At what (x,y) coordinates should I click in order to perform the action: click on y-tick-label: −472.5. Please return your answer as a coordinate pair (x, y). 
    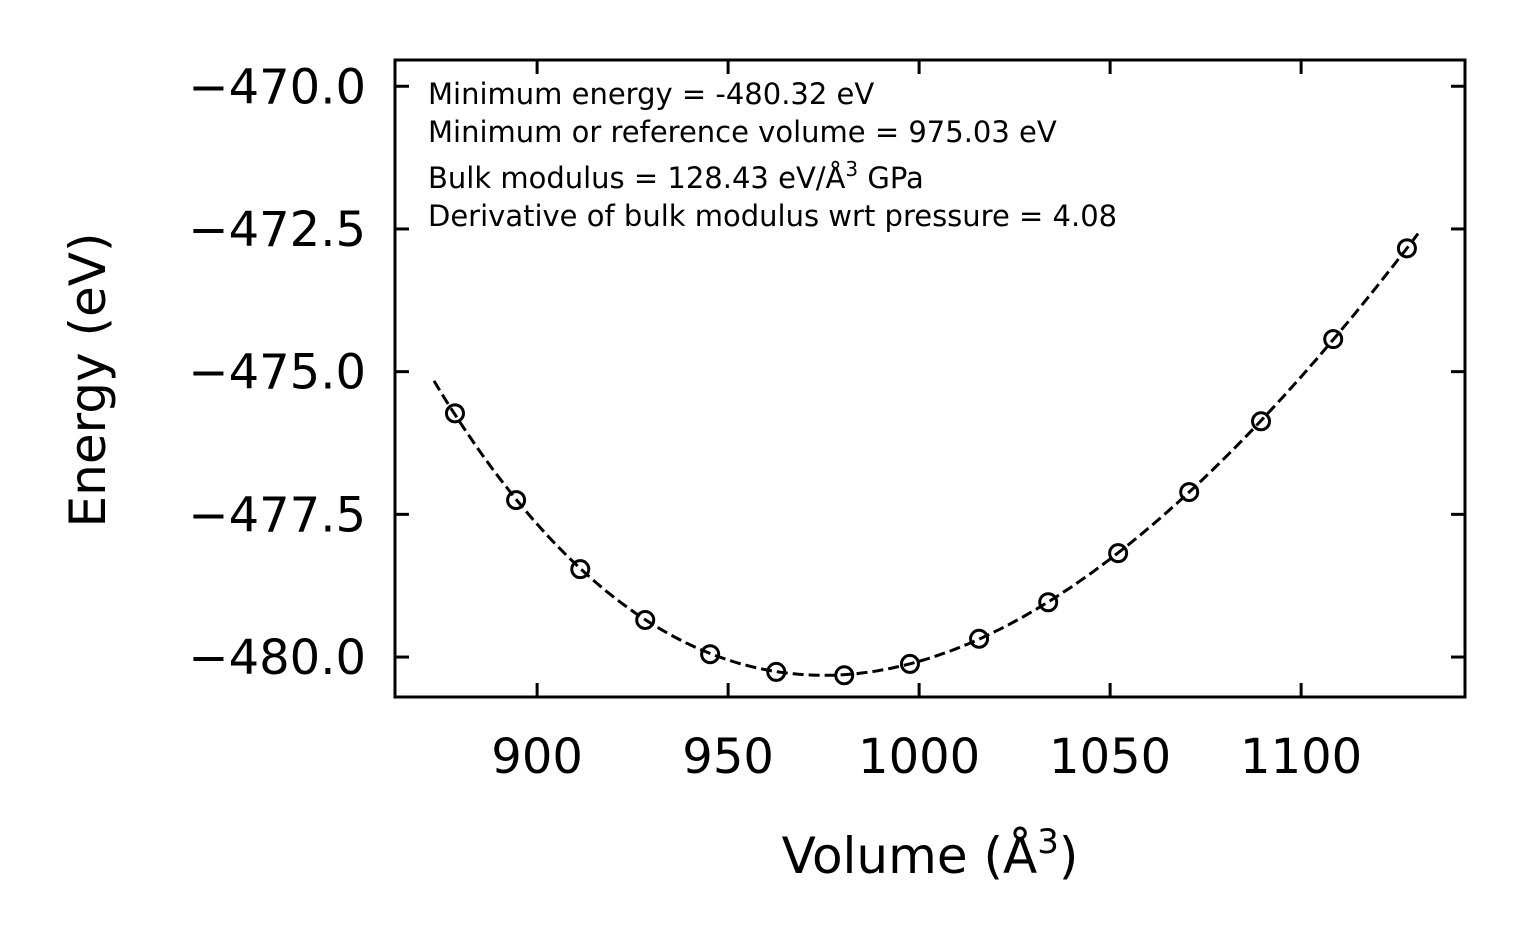
    Looking at the image, I should click on (277, 230).